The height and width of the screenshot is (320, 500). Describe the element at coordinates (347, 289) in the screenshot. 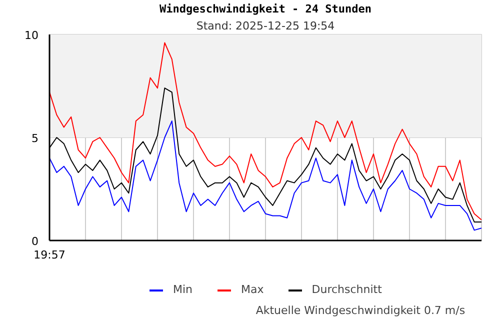

I see `legend-label: Durchschnitt` at that location.